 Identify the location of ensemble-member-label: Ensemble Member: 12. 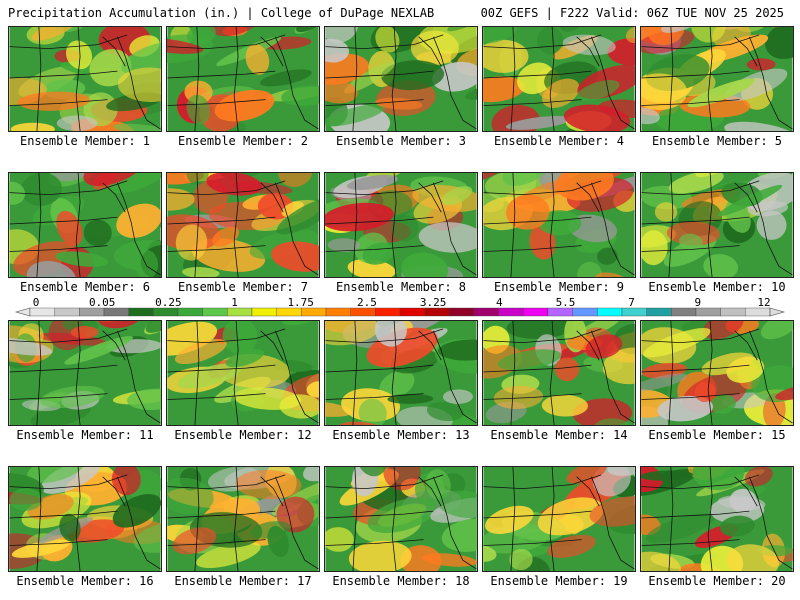
(243, 435).